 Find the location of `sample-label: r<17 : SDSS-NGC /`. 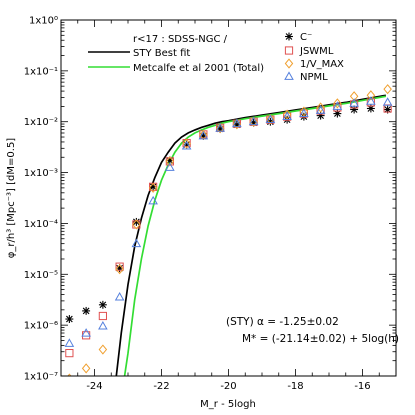

sample-label: r<17 : SDSS-NGC / is located at coordinates (180, 39).